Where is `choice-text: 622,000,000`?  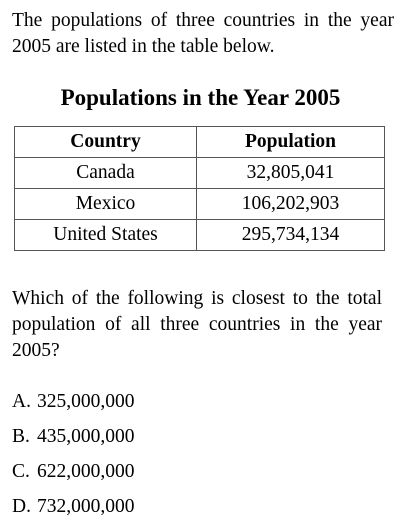 choice-text: 622,000,000 is located at coordinates (86, 471).